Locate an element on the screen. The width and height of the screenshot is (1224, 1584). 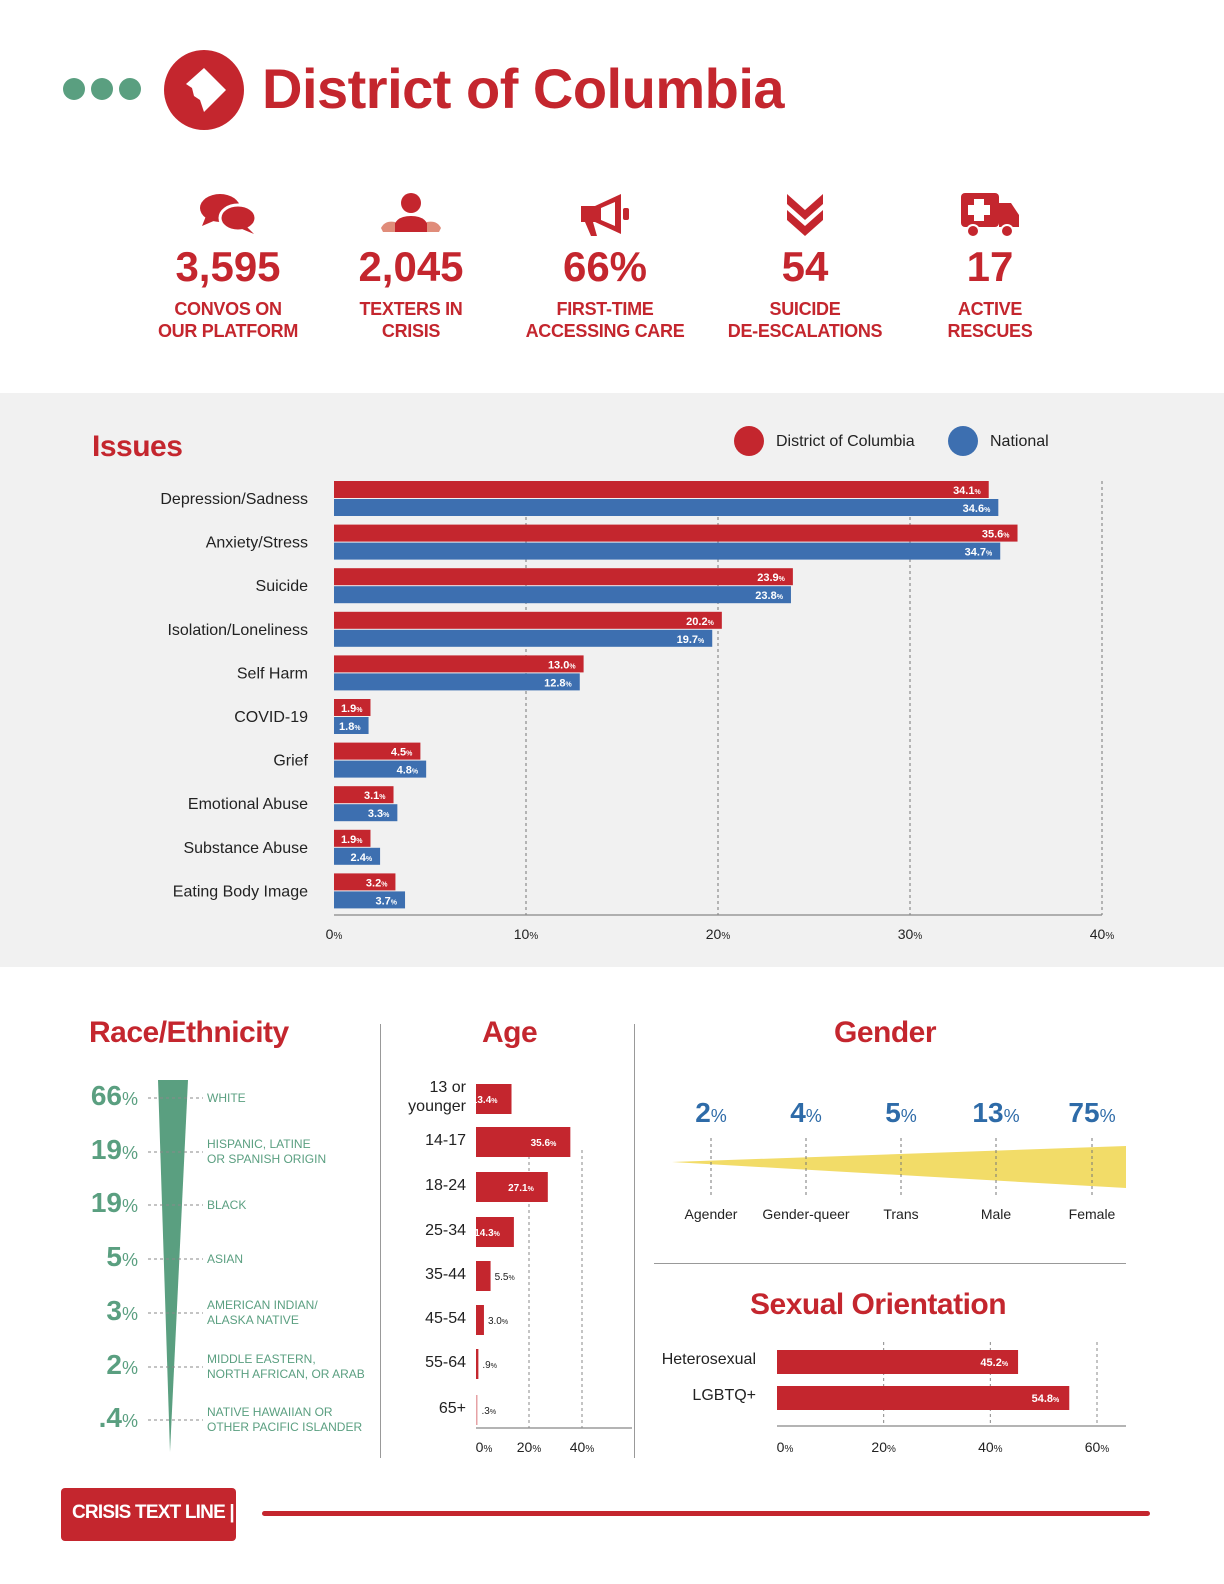
age-category-label: 13 or younger is located at coordinates (437, 1097).